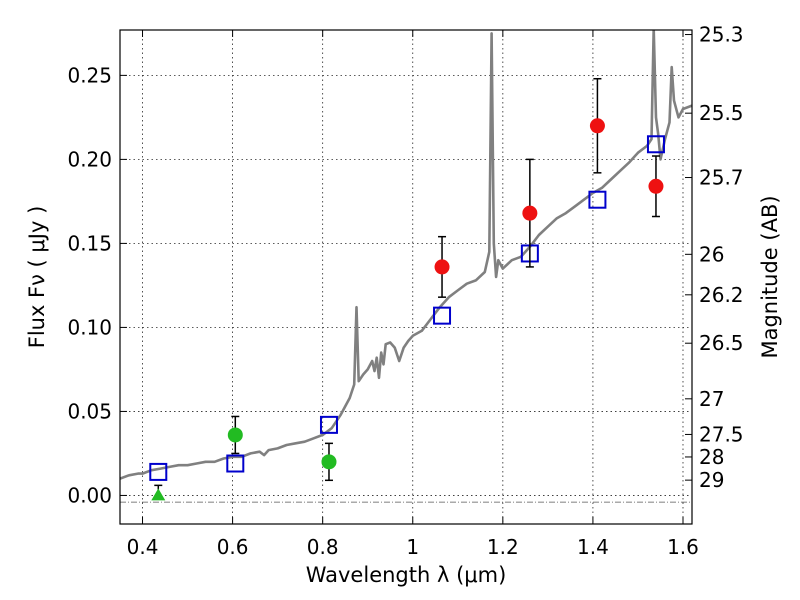 The image size is (800, 600). Describe the element at coordinates (711, 399) in the screenshot. I see `mag-tick-label: 27` at that location.